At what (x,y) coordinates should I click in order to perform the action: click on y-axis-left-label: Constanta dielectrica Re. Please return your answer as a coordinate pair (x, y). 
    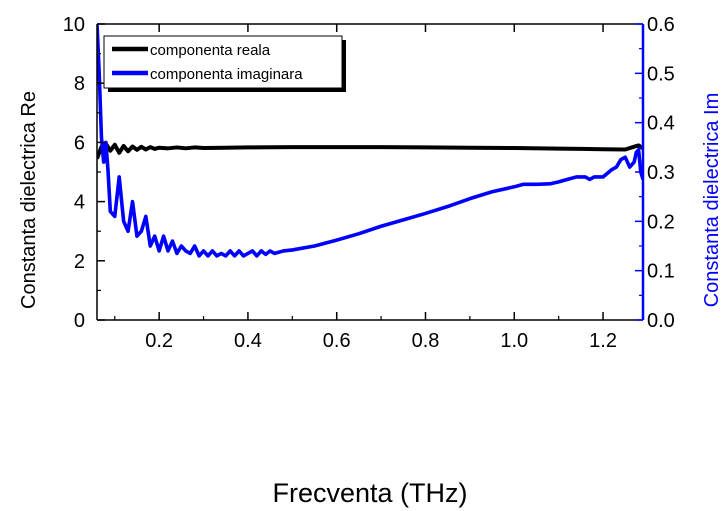
    Looking at the image, I should click on (29, 200).